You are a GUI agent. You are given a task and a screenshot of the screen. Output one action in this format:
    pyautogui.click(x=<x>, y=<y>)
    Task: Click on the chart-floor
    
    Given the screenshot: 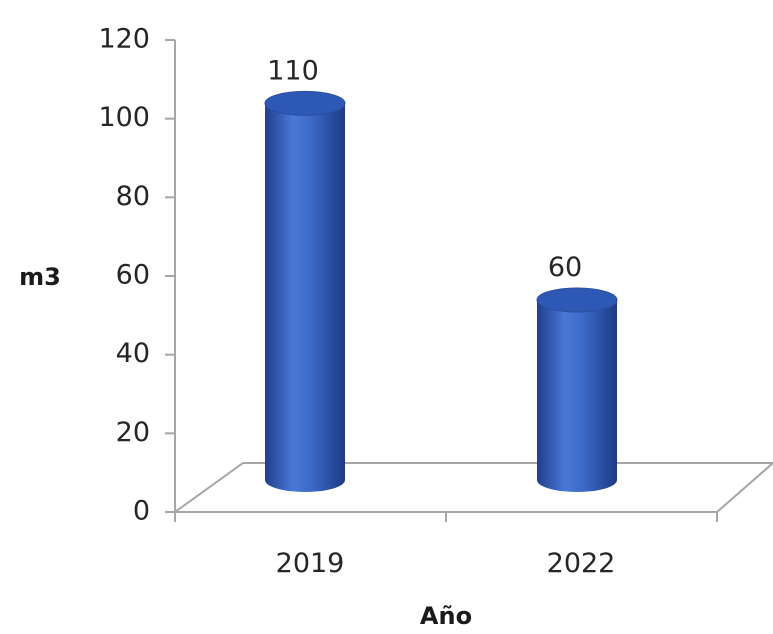 What is the action you would take?
    pyautogui.click(x=472, y=487)
    